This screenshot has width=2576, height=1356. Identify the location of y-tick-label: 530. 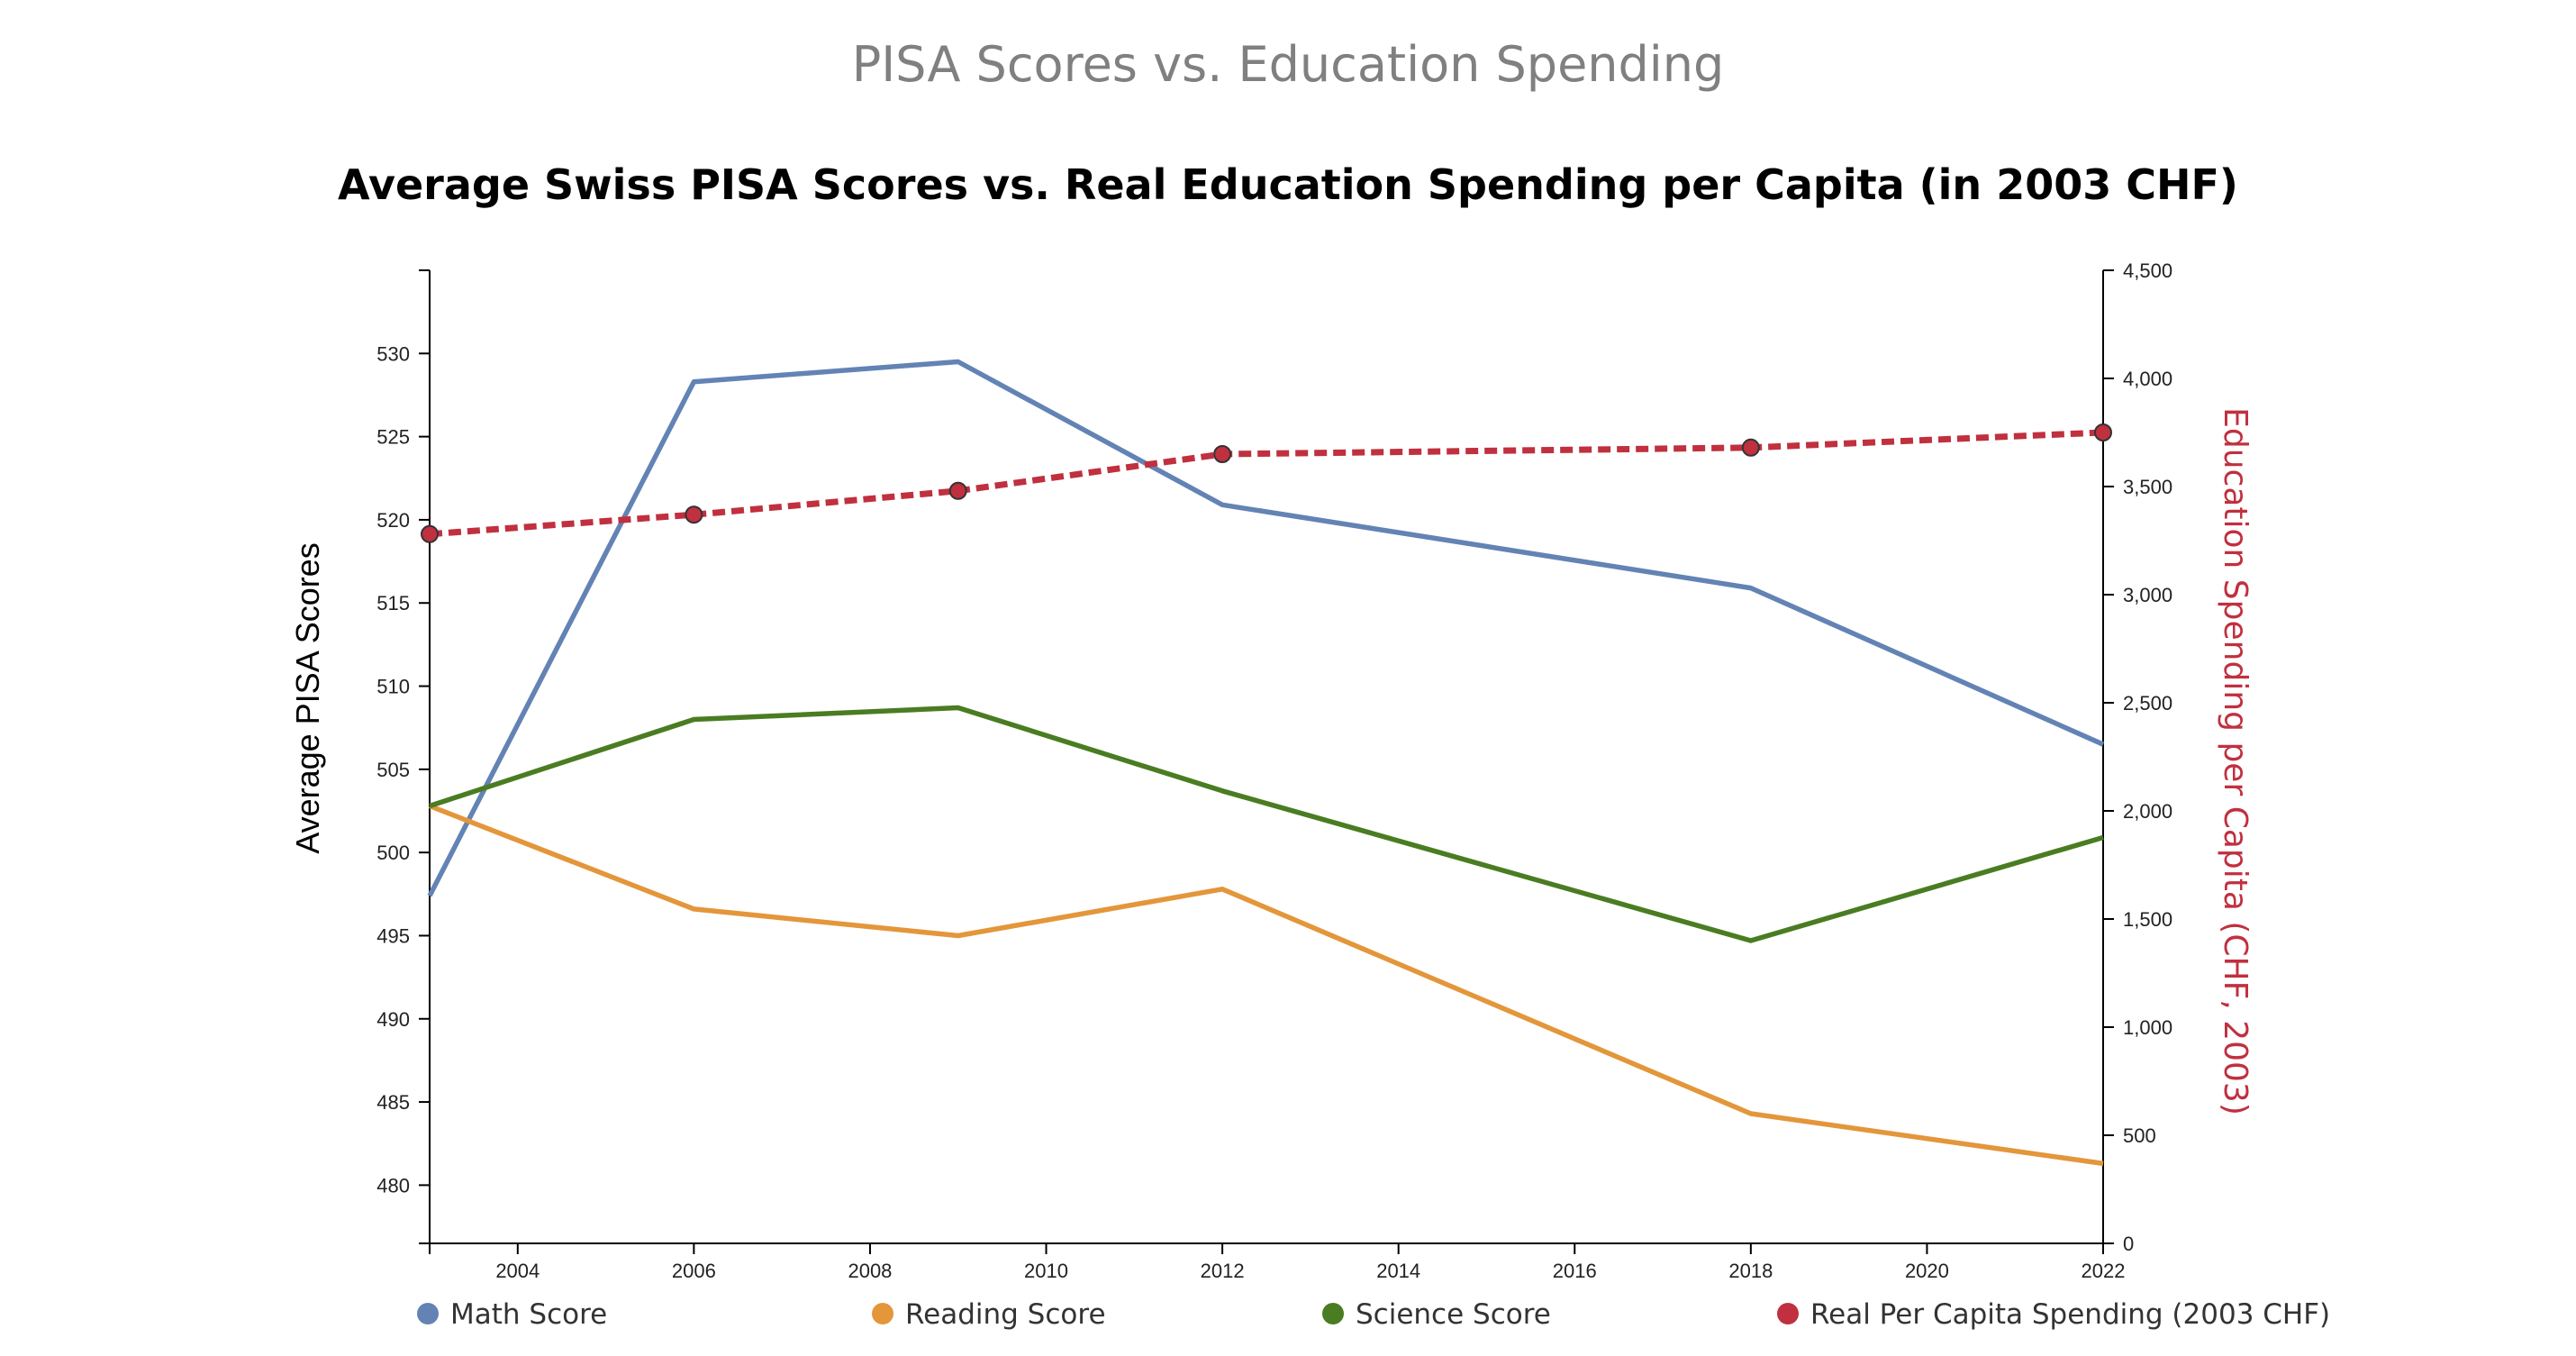
(393, 353).